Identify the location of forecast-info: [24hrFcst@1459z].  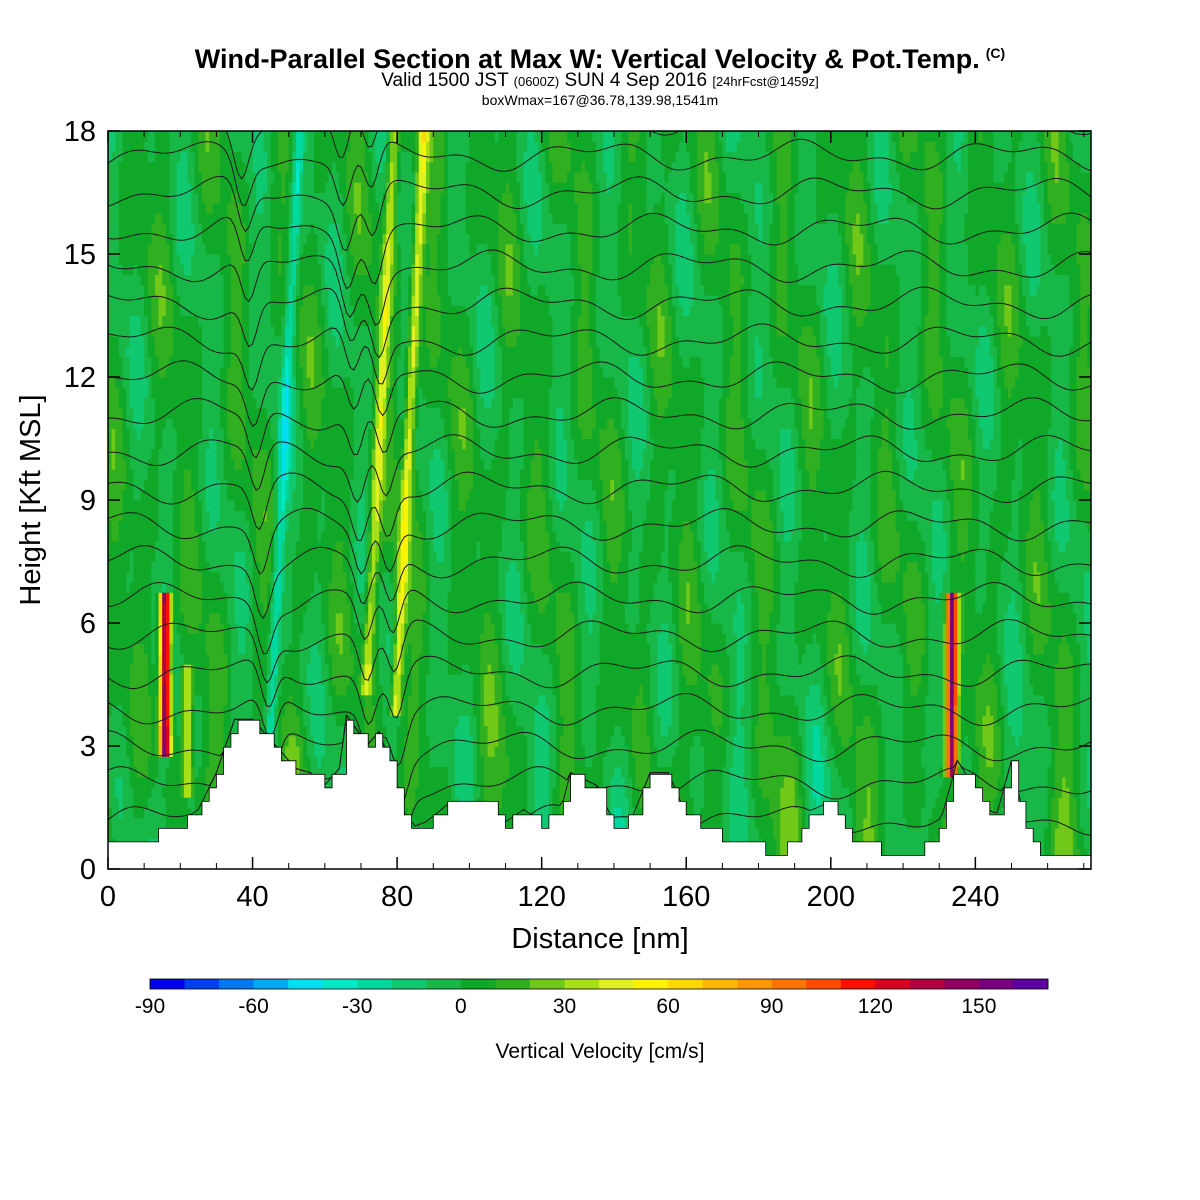
(765, 81).